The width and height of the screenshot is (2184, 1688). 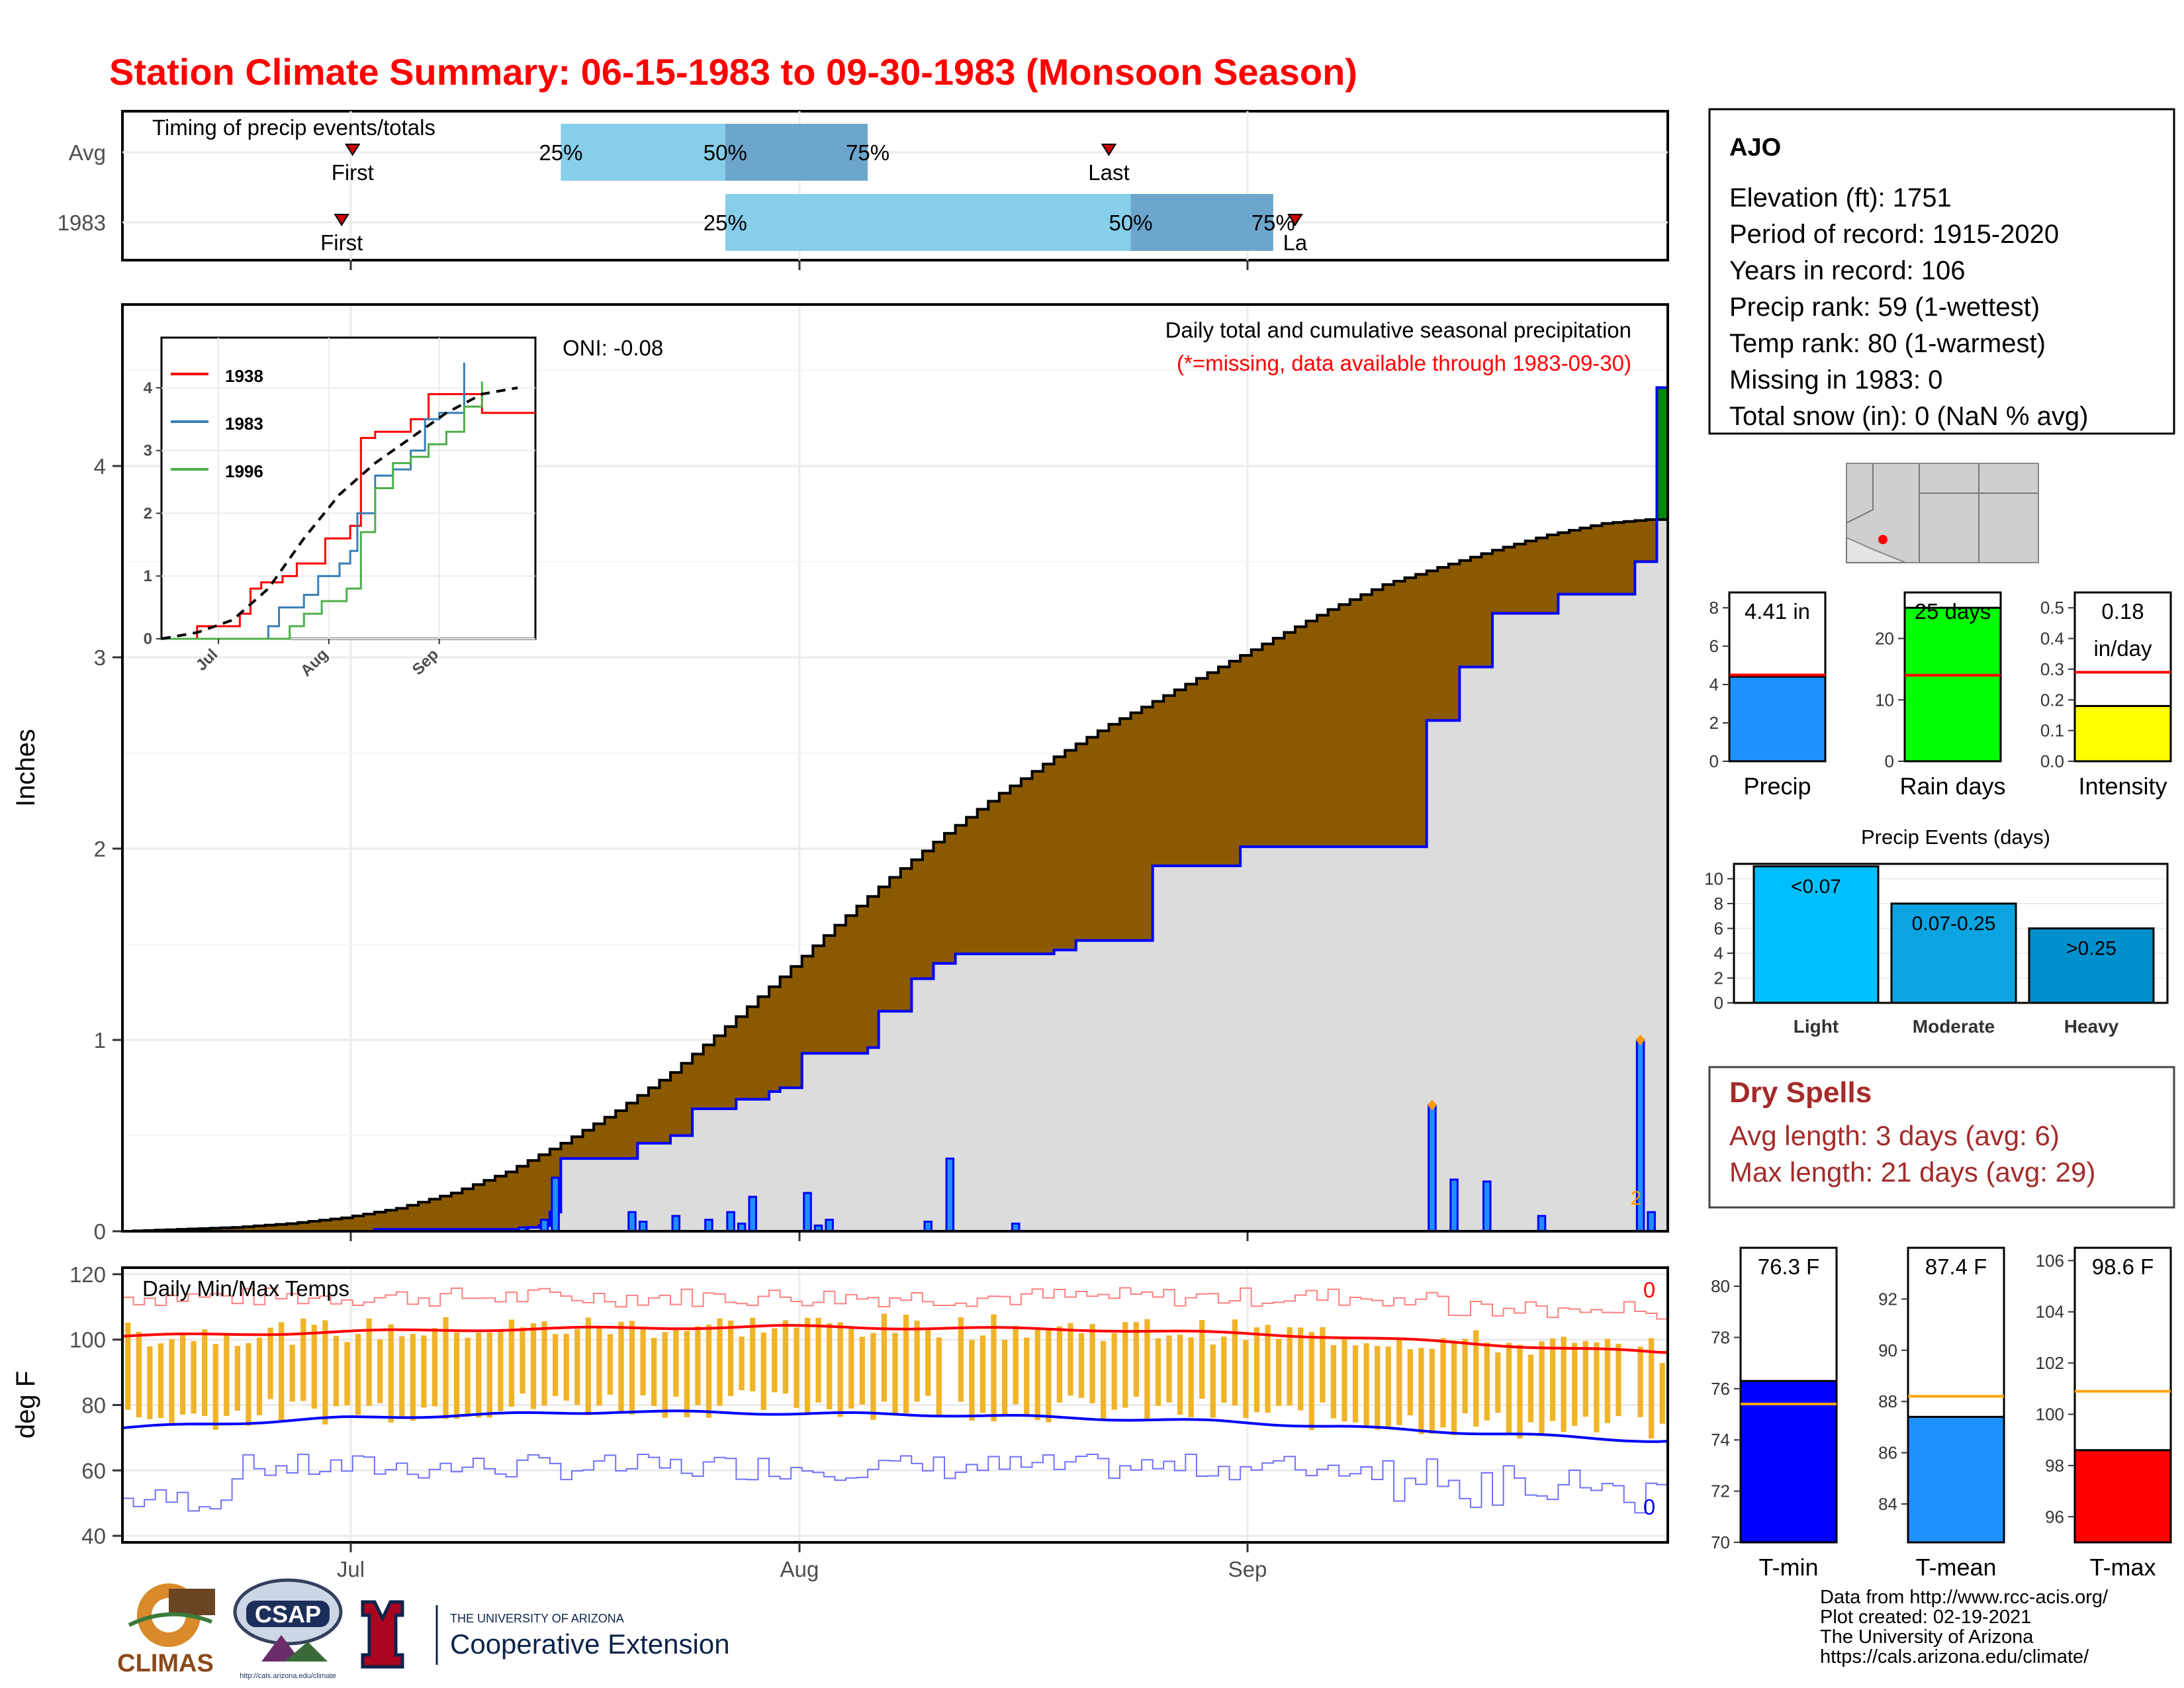 I want to click on intensity-stat-tick: 0.0, so click(x=2052, y=761).